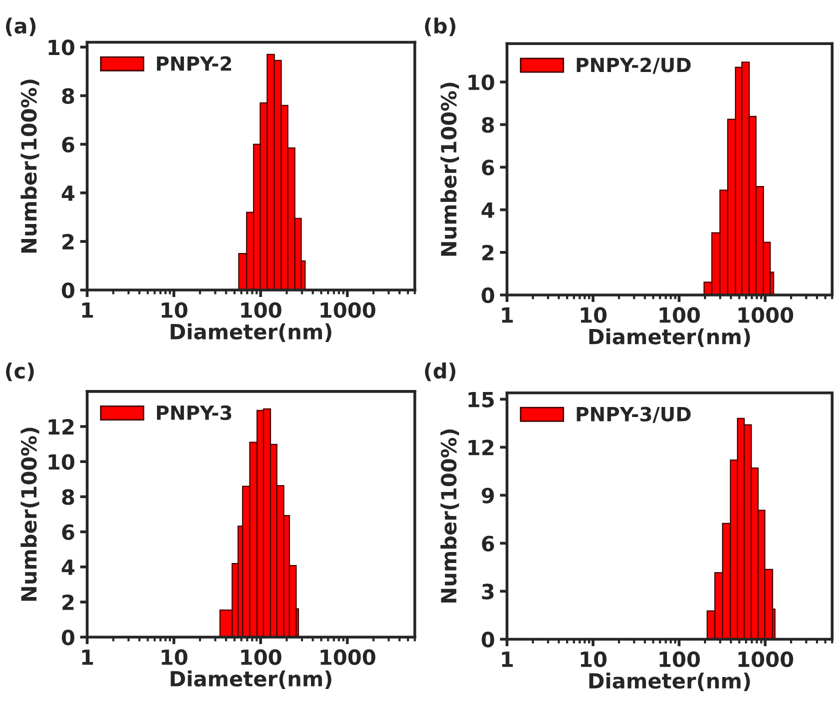 Image resolution: width=838 pixels, height=704 pixels. I want to click on y-tick-label: 15, so click(481, 400).